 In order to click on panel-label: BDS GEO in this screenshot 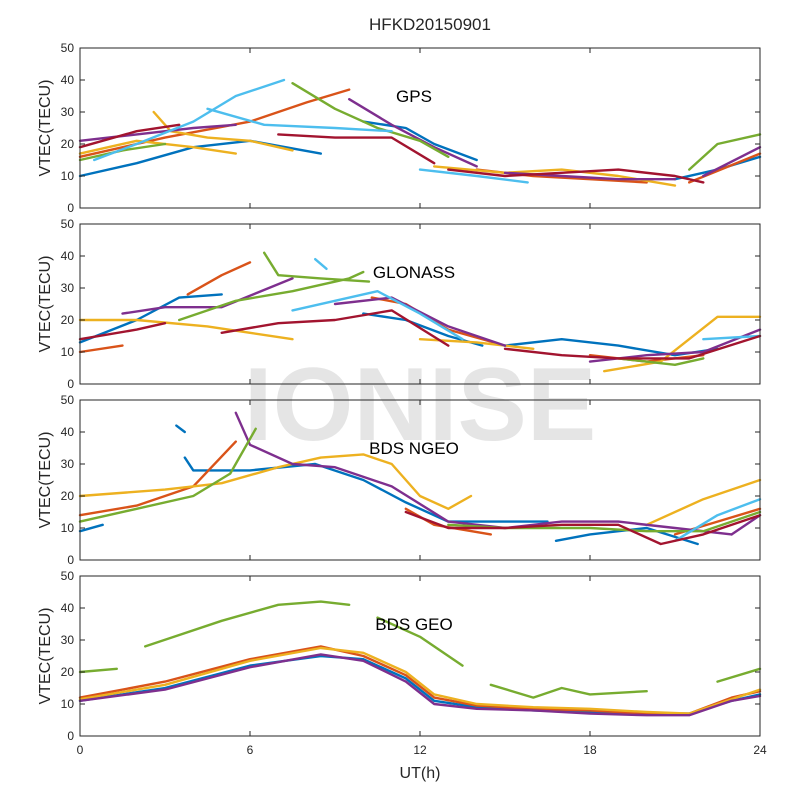, I will do `click(413, 624)`.